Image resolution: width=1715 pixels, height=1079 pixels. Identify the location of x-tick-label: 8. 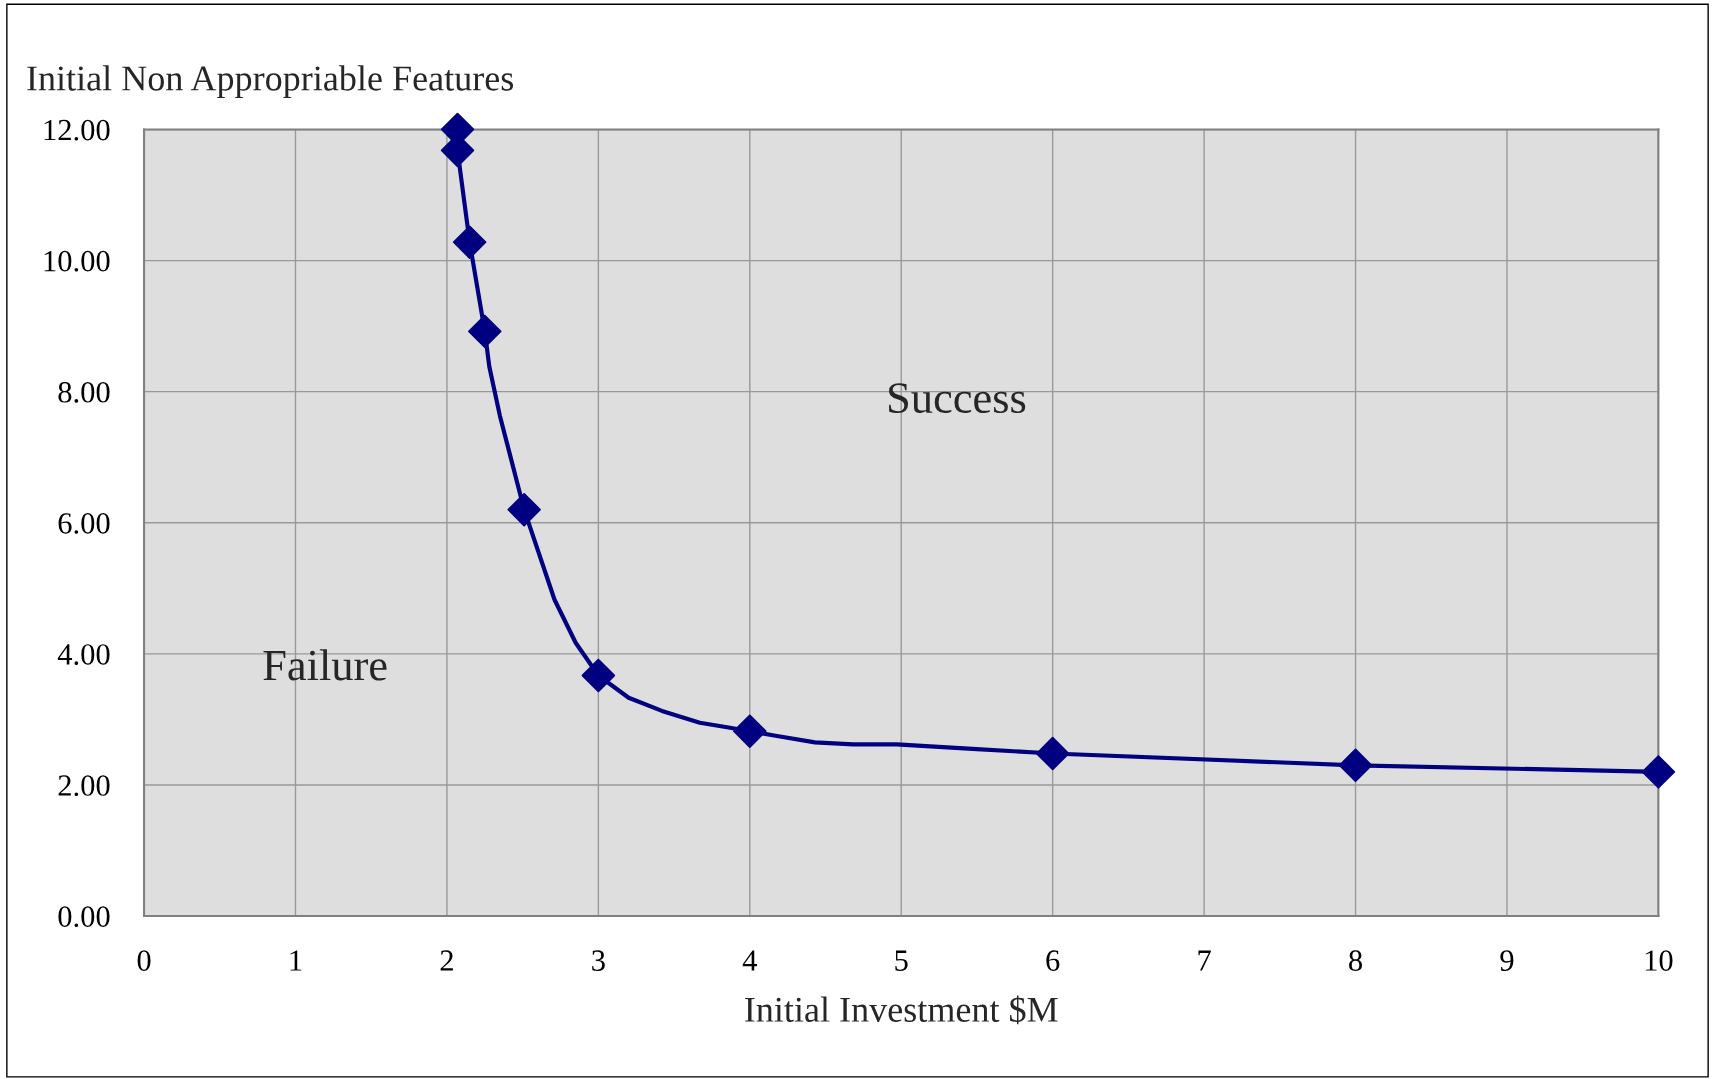
(1356, 960).